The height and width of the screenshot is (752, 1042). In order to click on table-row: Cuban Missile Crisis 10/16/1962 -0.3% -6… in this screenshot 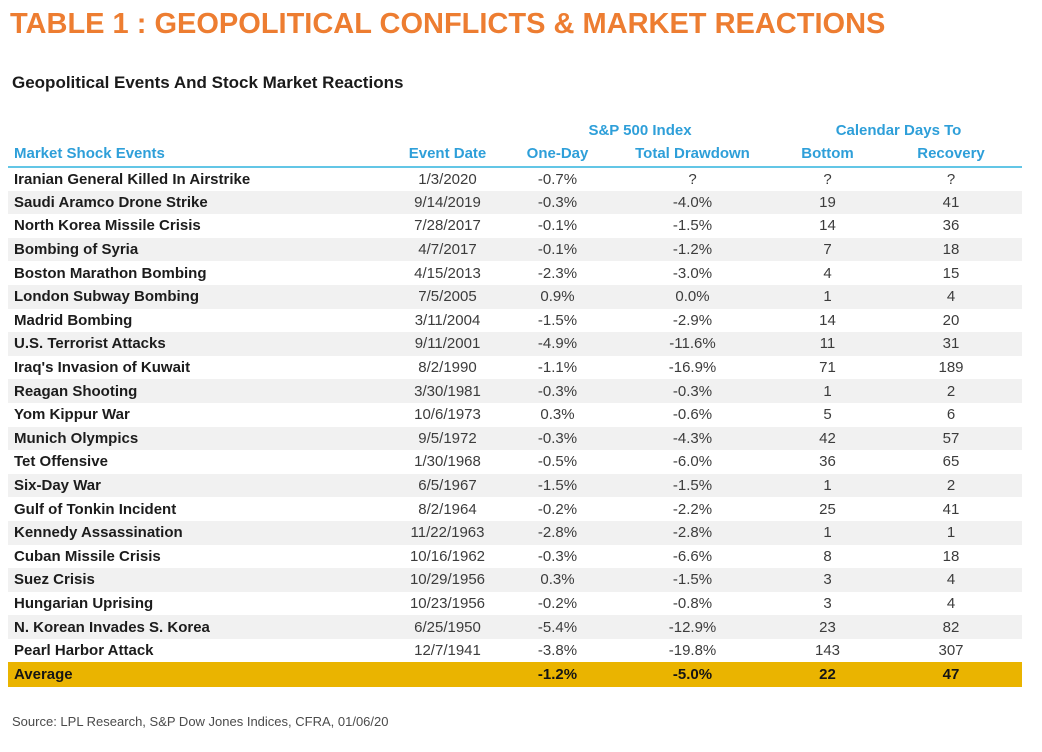, I will do `click(515, 557)`.